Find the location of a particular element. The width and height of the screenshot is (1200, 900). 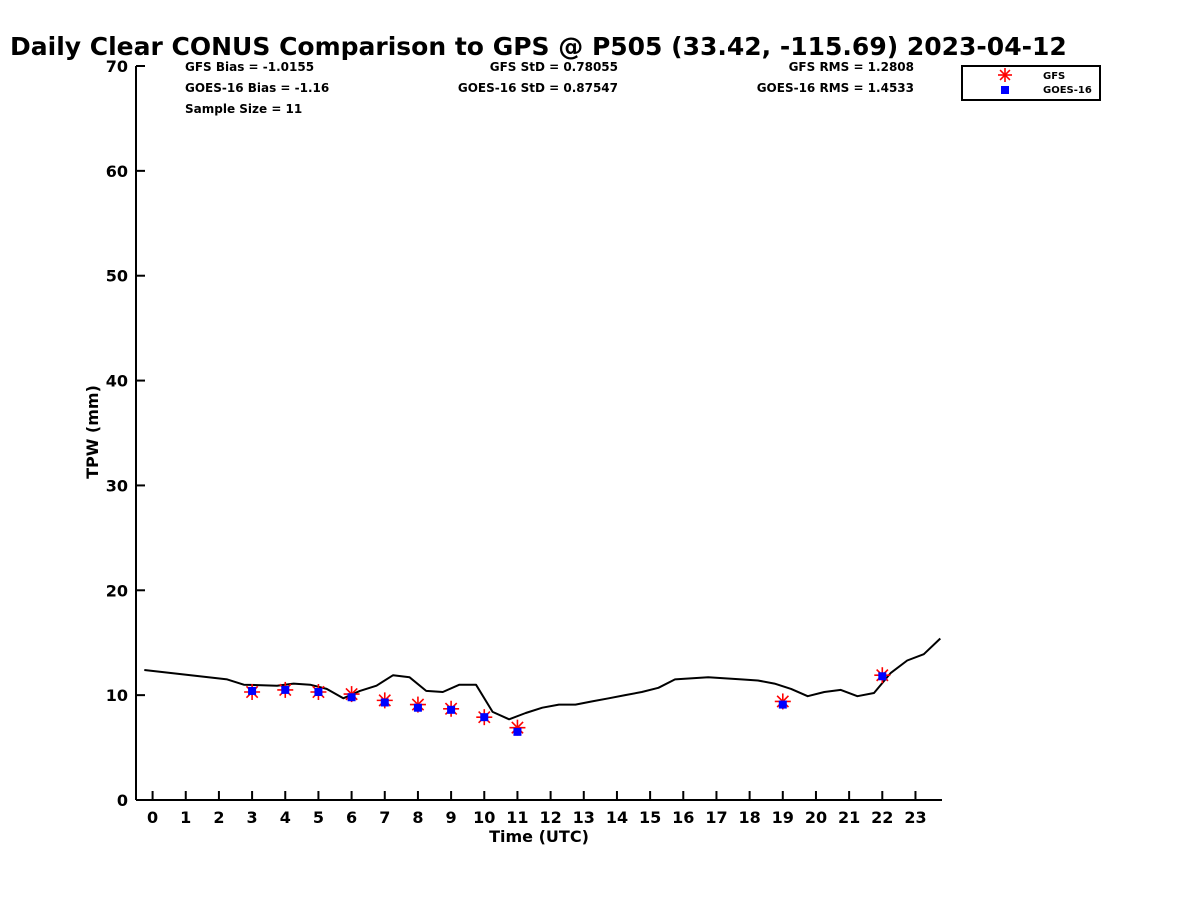

y-tick-label: 60 is located at coordinates (117, 171).